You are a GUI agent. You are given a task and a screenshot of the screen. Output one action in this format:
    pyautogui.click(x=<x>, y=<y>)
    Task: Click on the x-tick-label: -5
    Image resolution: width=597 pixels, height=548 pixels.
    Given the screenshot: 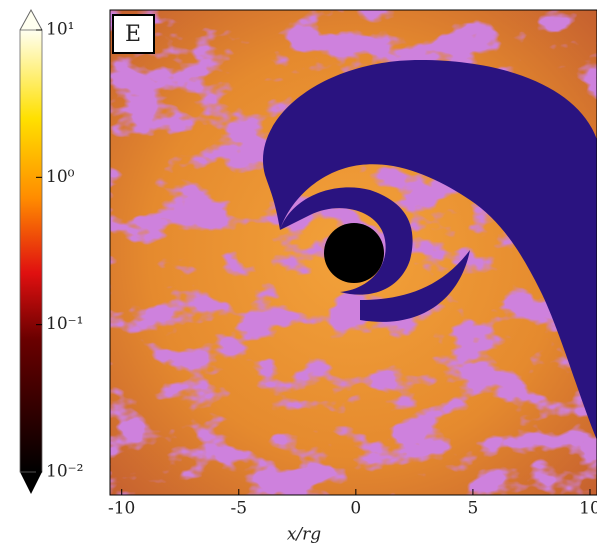 What is the action you would take?
    pyautogui.click(x=238, y=509)
    